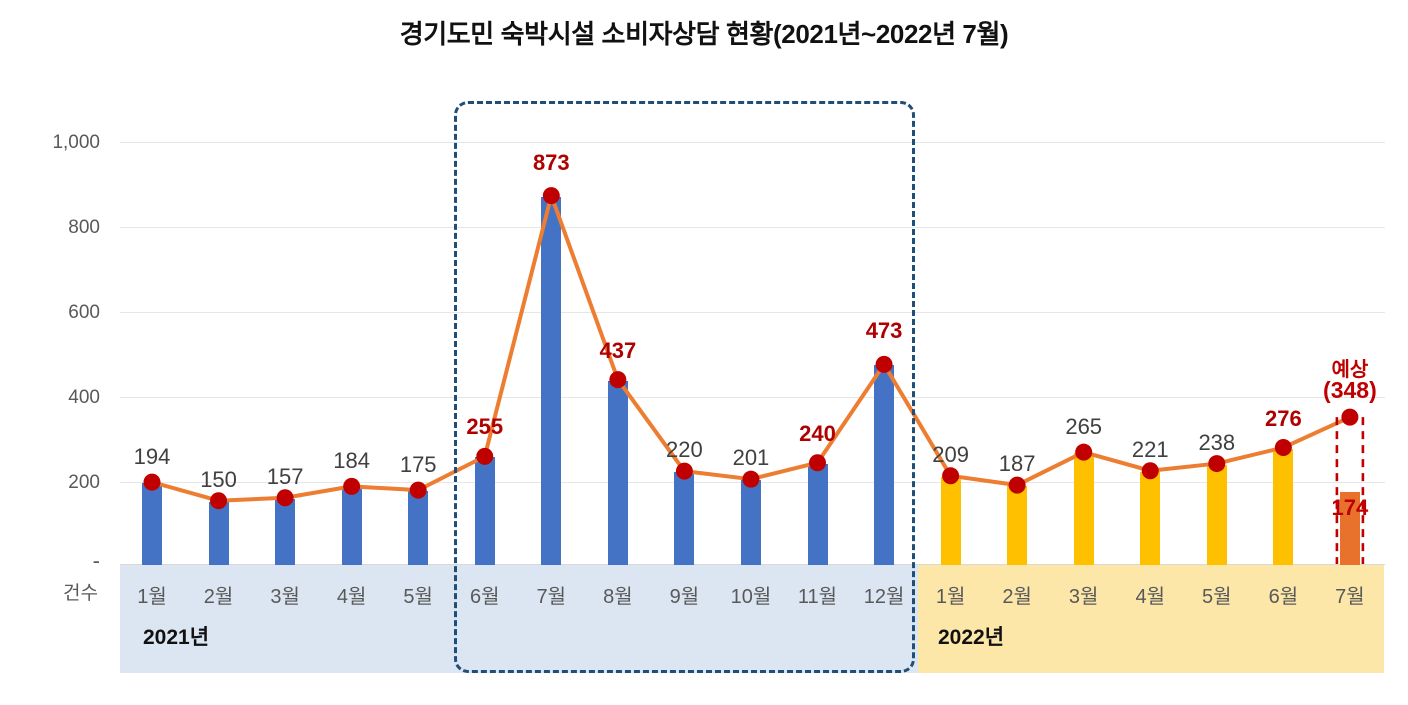 The image size is (1408, 705). Describe the element at coordinates (218, 533) in the screenshot. I see `bar-2021-2월` at that location.